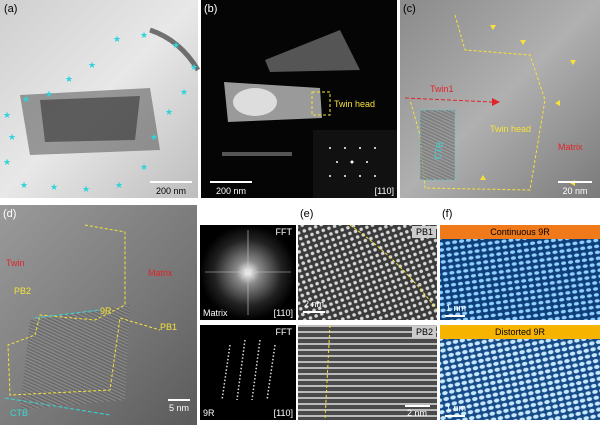 The height and width of the screenshot is (425, 600). I want to click on annotation: Twin1, so click(442, 89).